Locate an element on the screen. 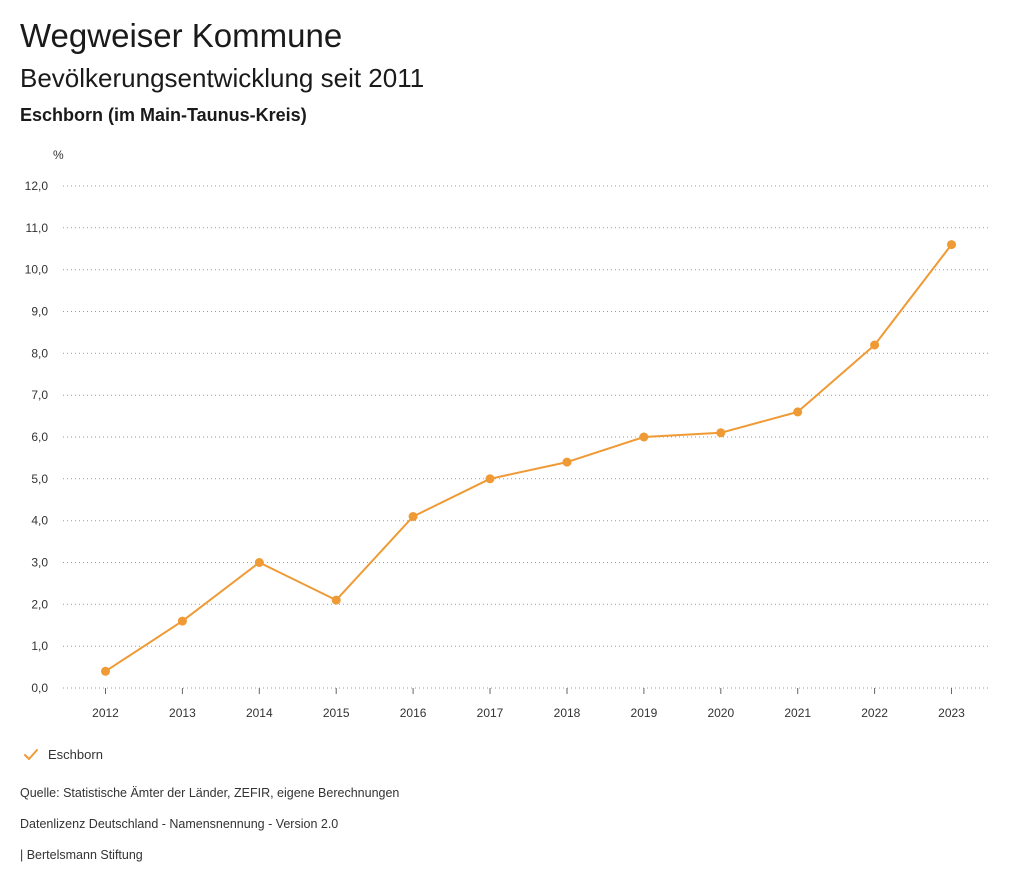  x-tick-label: 2015 is located at coordinates (336, 713).